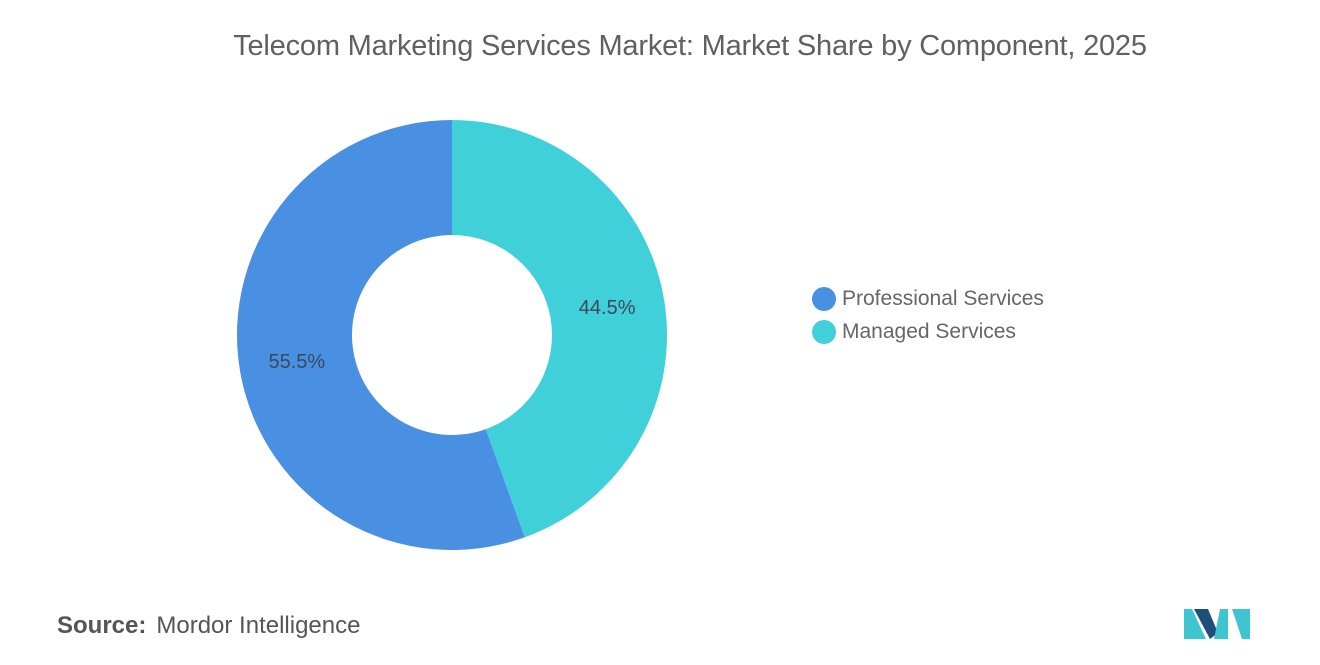 The width and height of the screenshot is (1320, 665). What do you see at coordinates (258, 625) in the screenshot?
I see `source-value: Mordor Intelligence` at bounding box center [258, 625].